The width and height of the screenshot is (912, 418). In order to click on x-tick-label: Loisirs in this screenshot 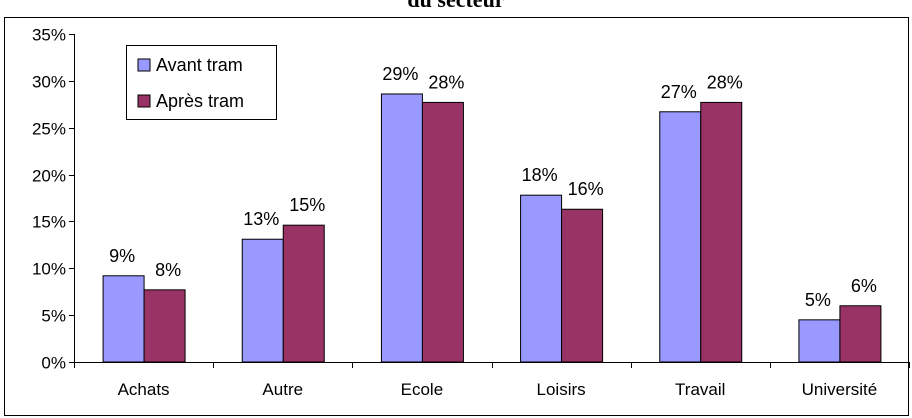, I will do `click(561, 389)`.